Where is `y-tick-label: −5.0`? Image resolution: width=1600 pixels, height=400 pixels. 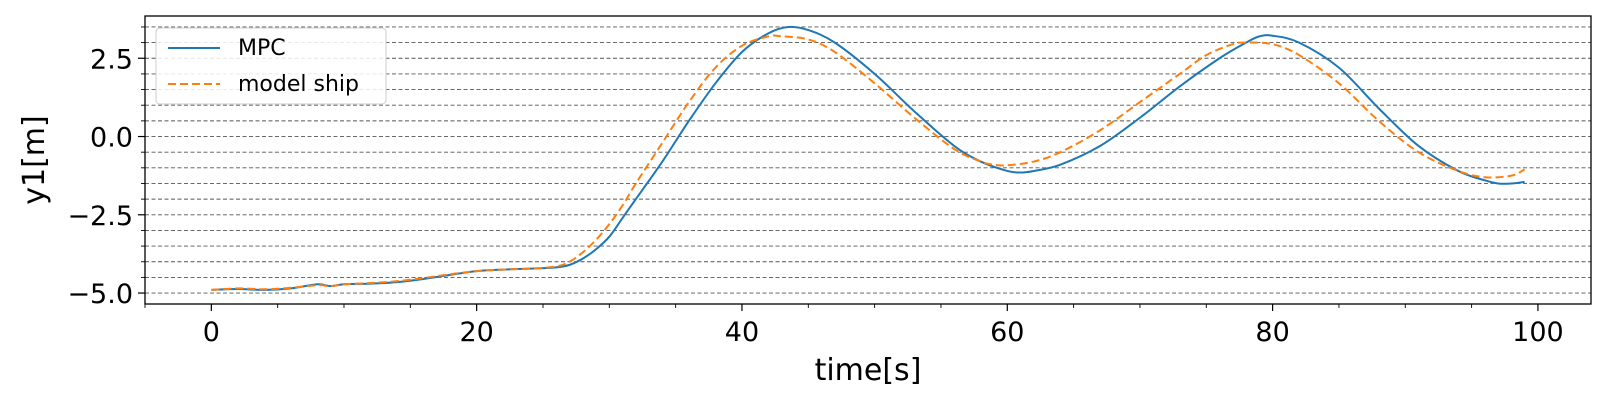 y-tick-label: −5.0 is located at coordinates (100, 294).